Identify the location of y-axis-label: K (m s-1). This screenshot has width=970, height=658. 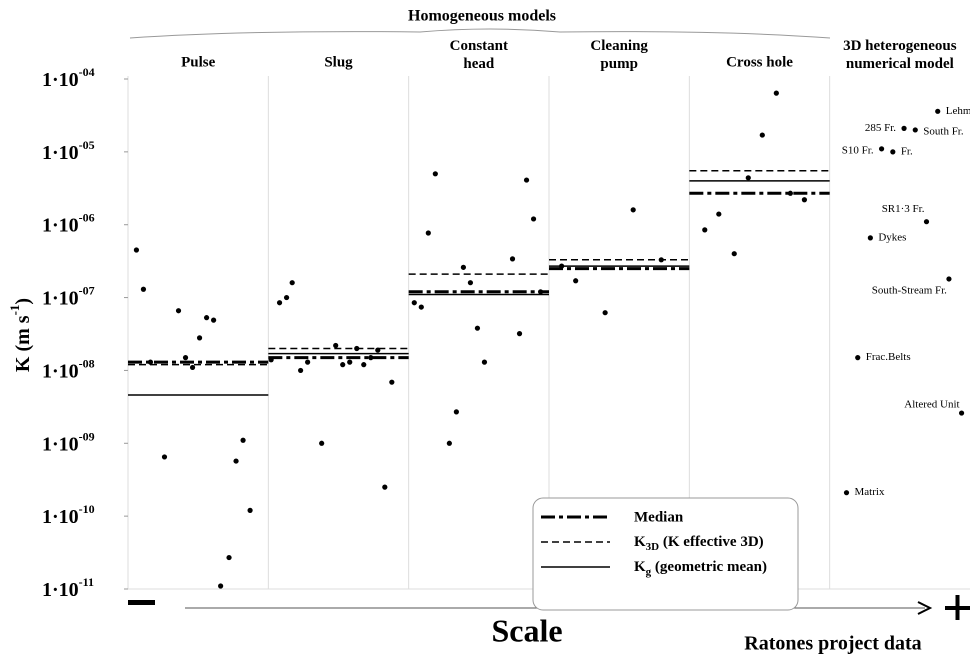
(20, 335).